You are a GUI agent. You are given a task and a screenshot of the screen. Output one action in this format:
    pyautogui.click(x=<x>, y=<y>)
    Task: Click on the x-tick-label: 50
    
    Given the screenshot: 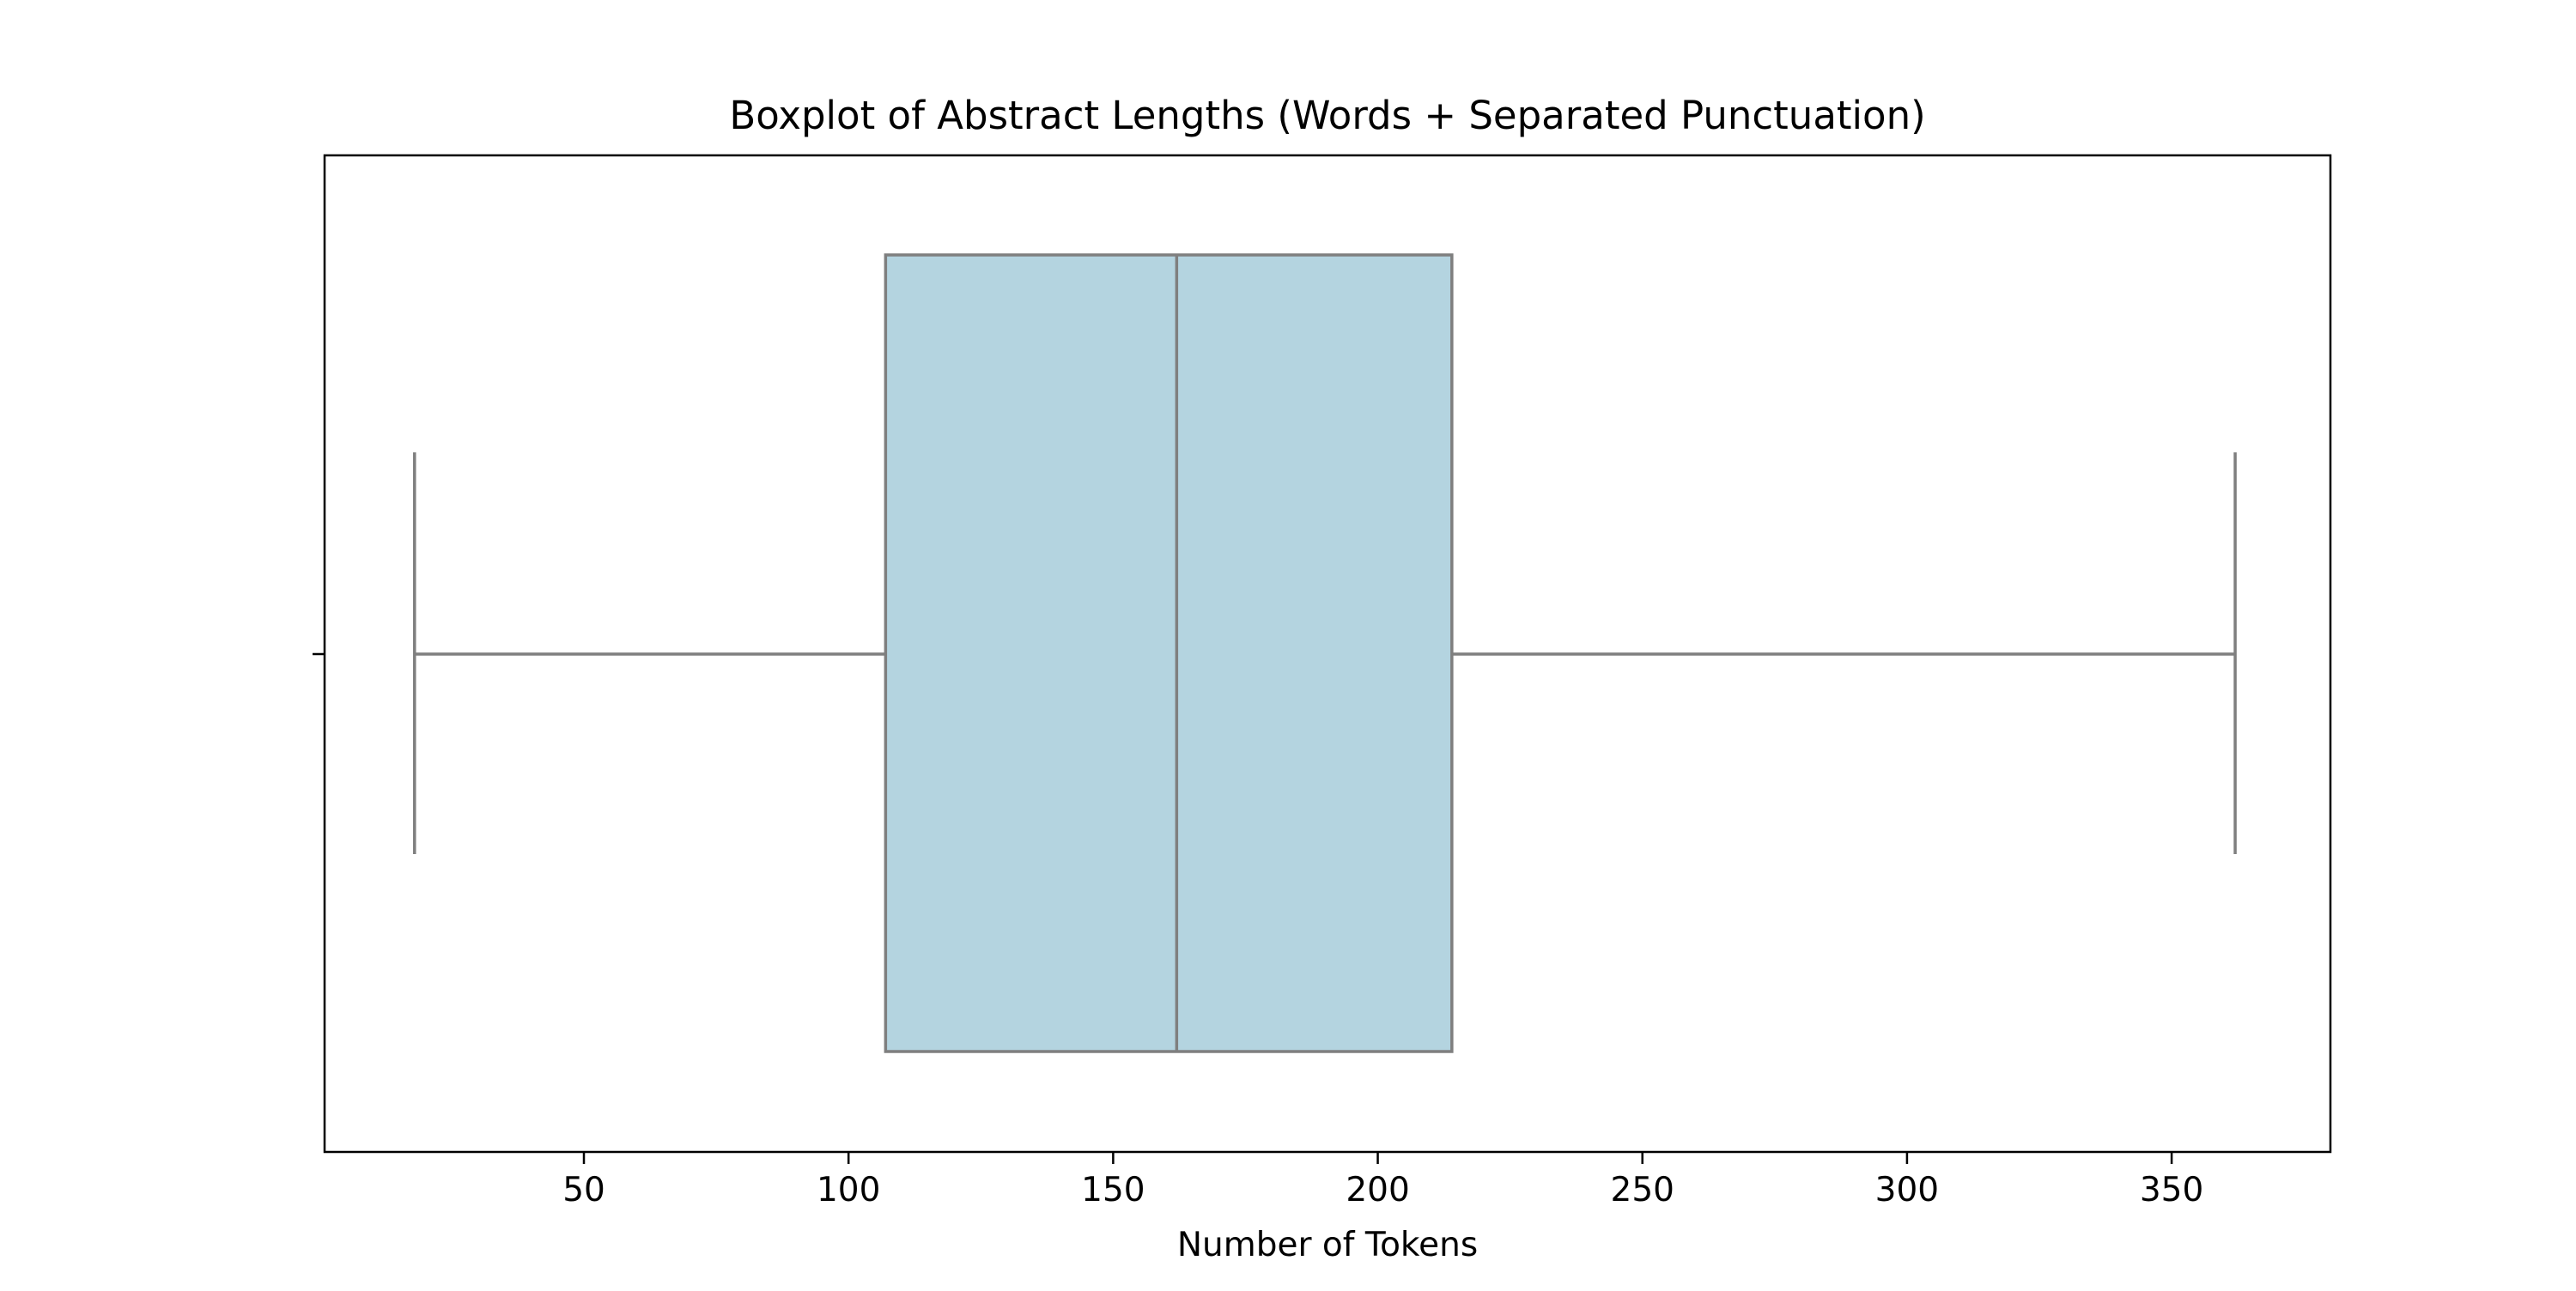 What is the action you would take?
    pyautogui.click(x=583, y=1190)
    